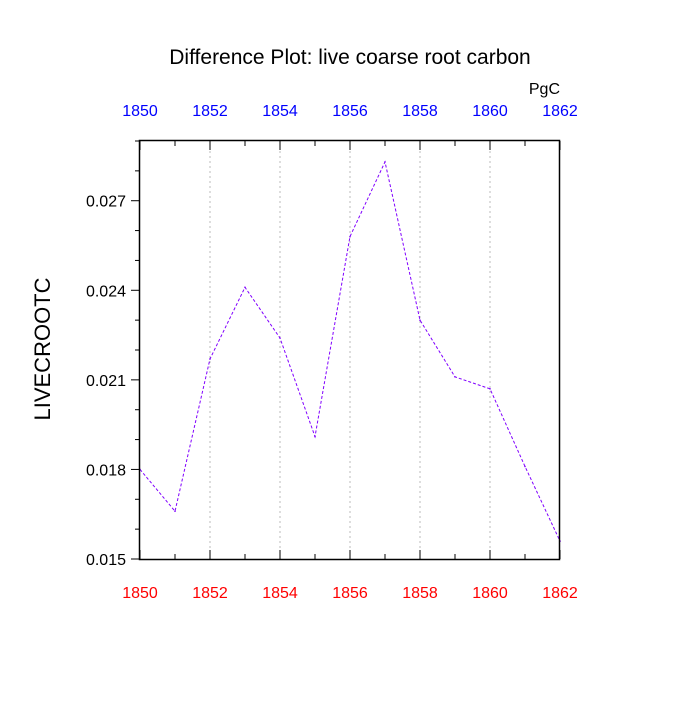 The image size is (700, 705). I want to click on x-tick-label-bottom: 1860, so click(490, 593).